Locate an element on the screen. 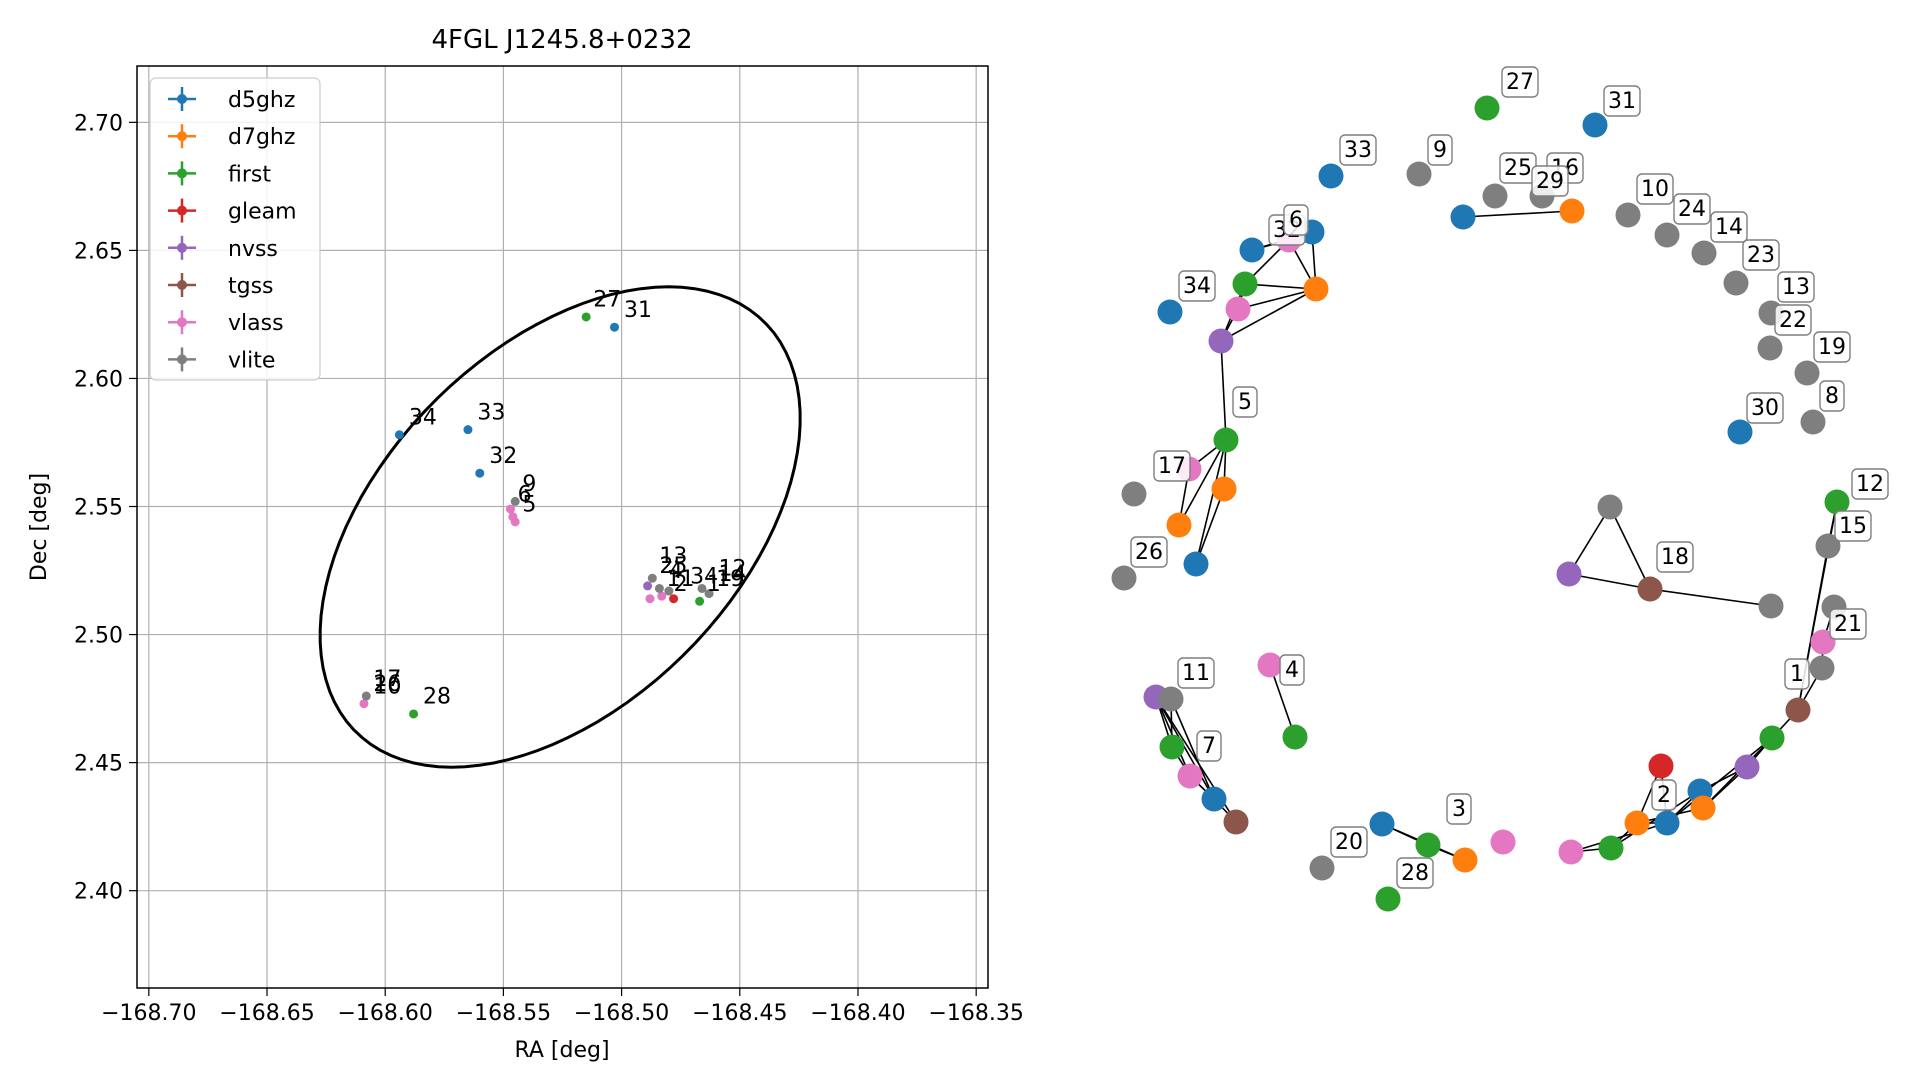 The image size is (1919, 1080). node-label-text: 29 is located at coordinates (1550, 181).